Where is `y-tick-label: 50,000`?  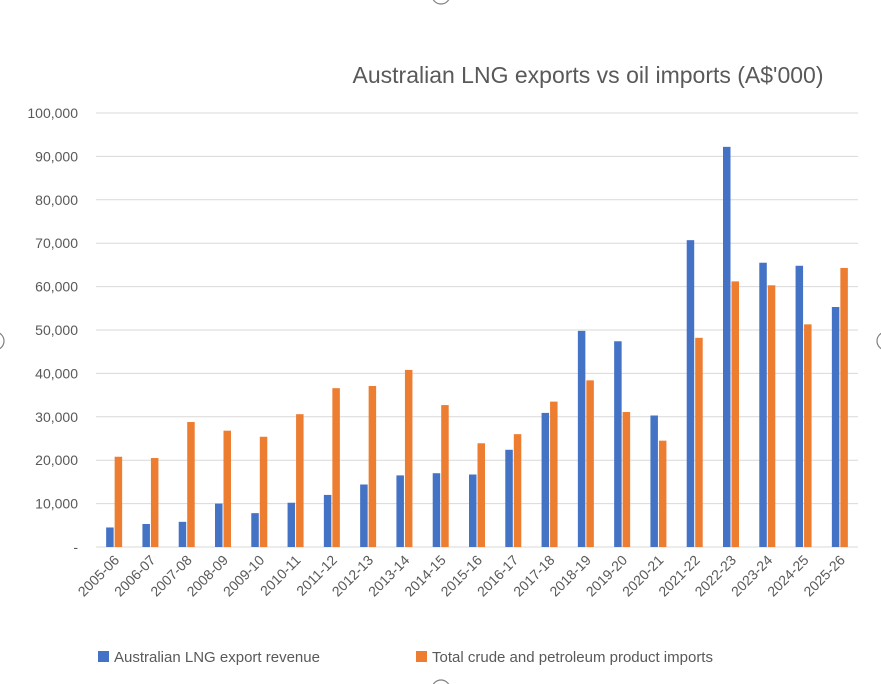
y-tick-label: 50,000 is located at coordinates (56, 330).